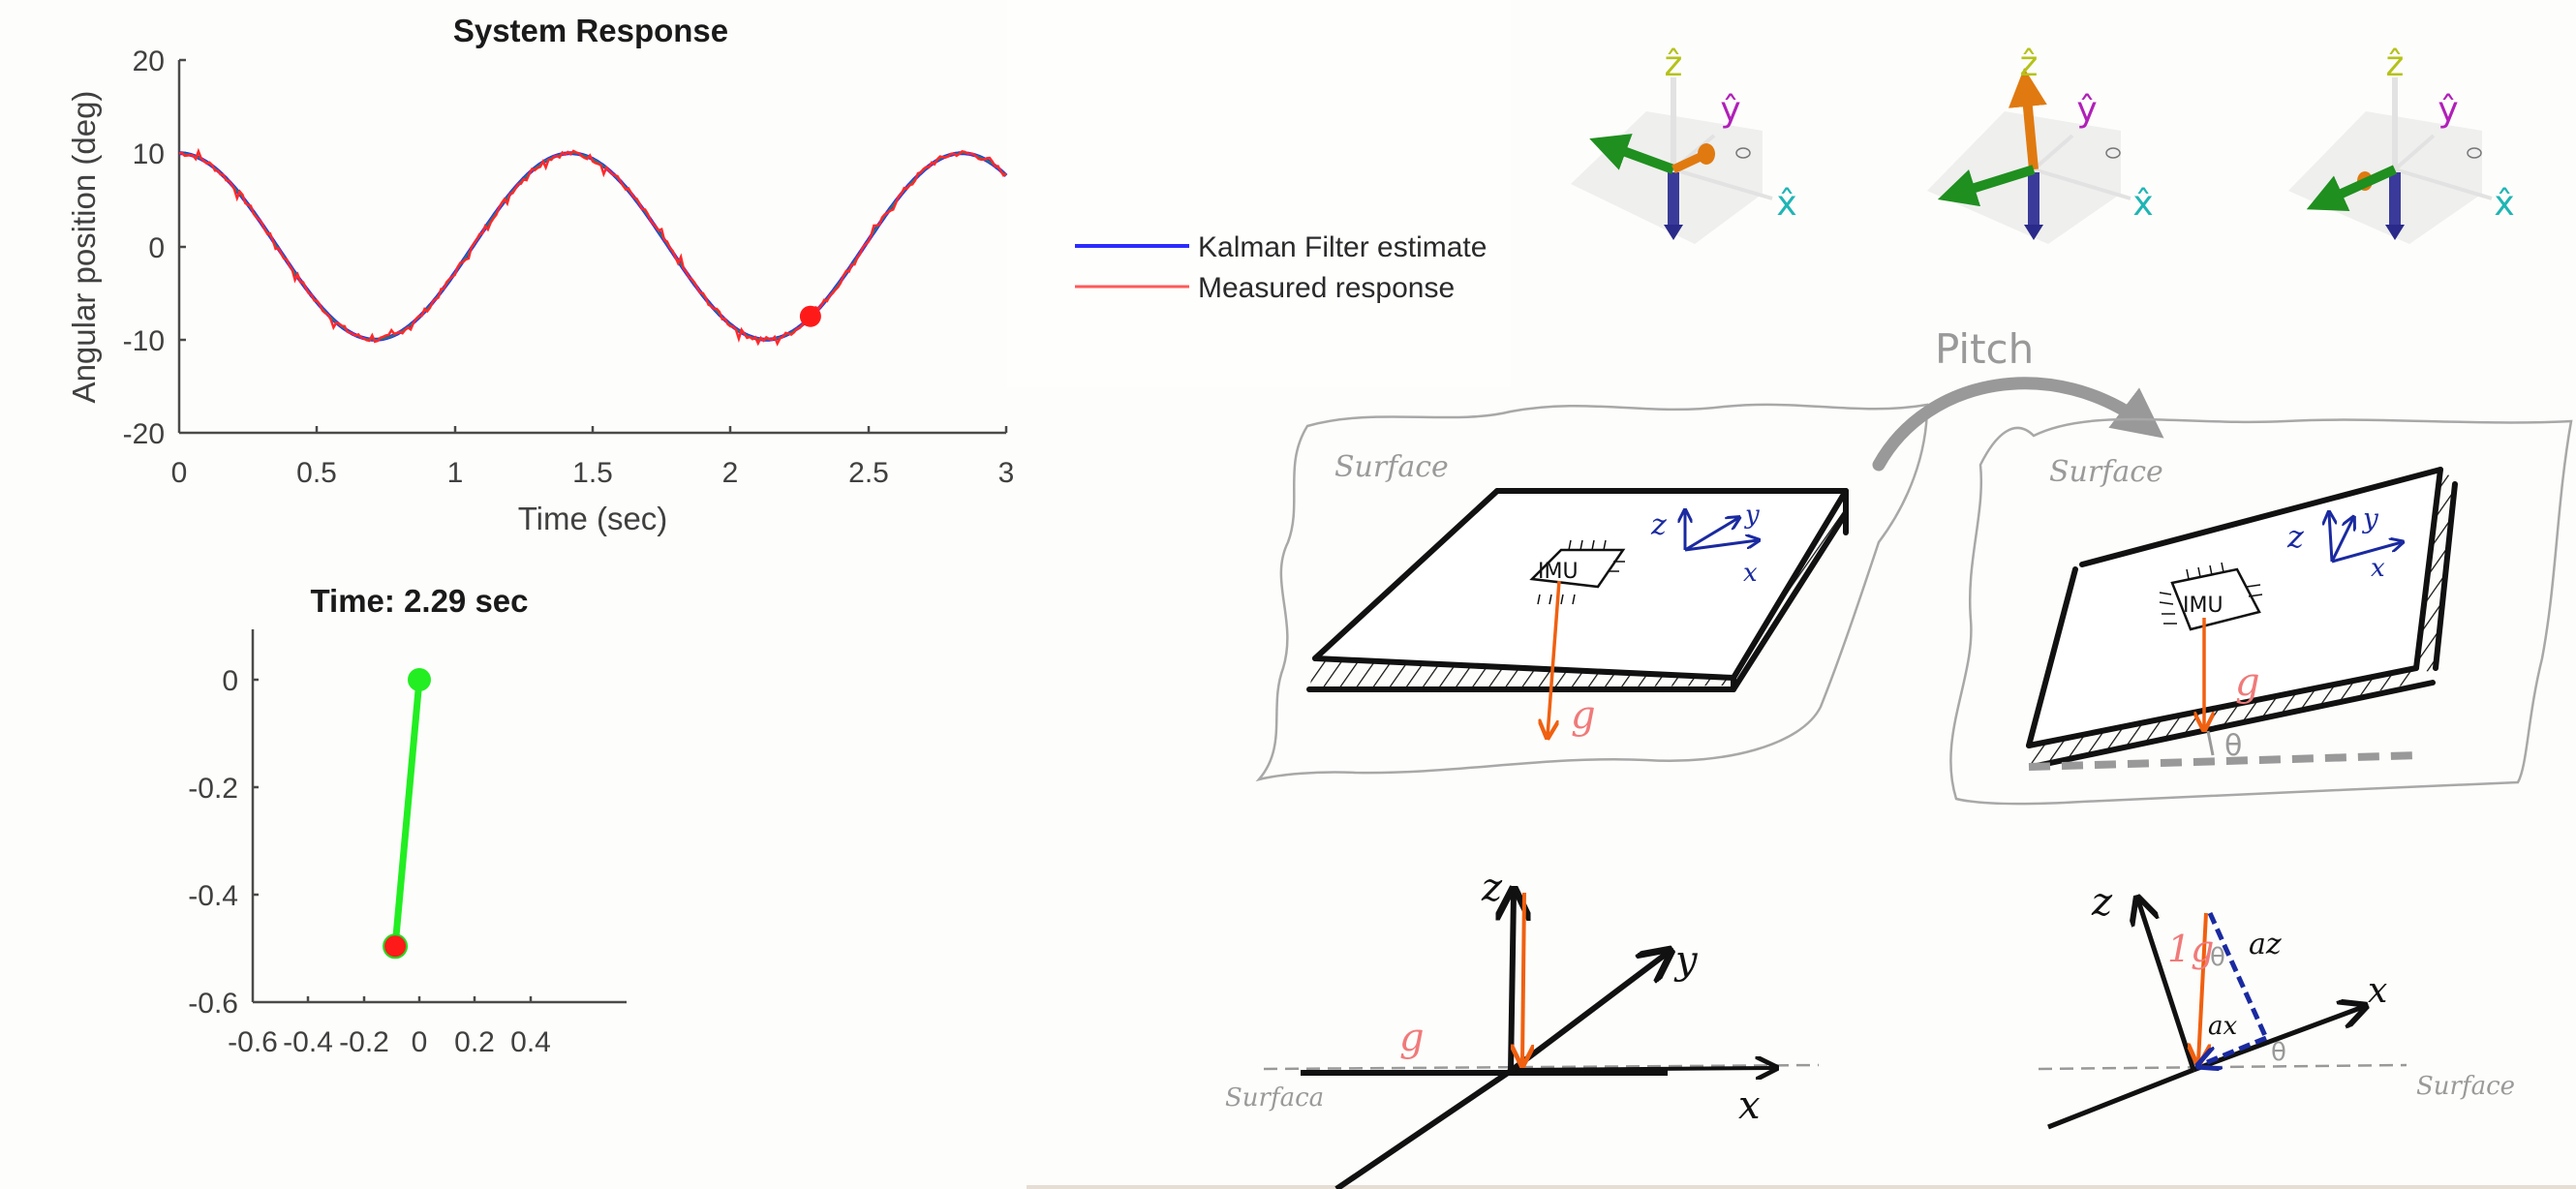 The image size is (2576, 1189). What do you see at coordinates (1588, 1013) in the screenshot?
I see `y-axis` at bounding box center [1588, 1013].